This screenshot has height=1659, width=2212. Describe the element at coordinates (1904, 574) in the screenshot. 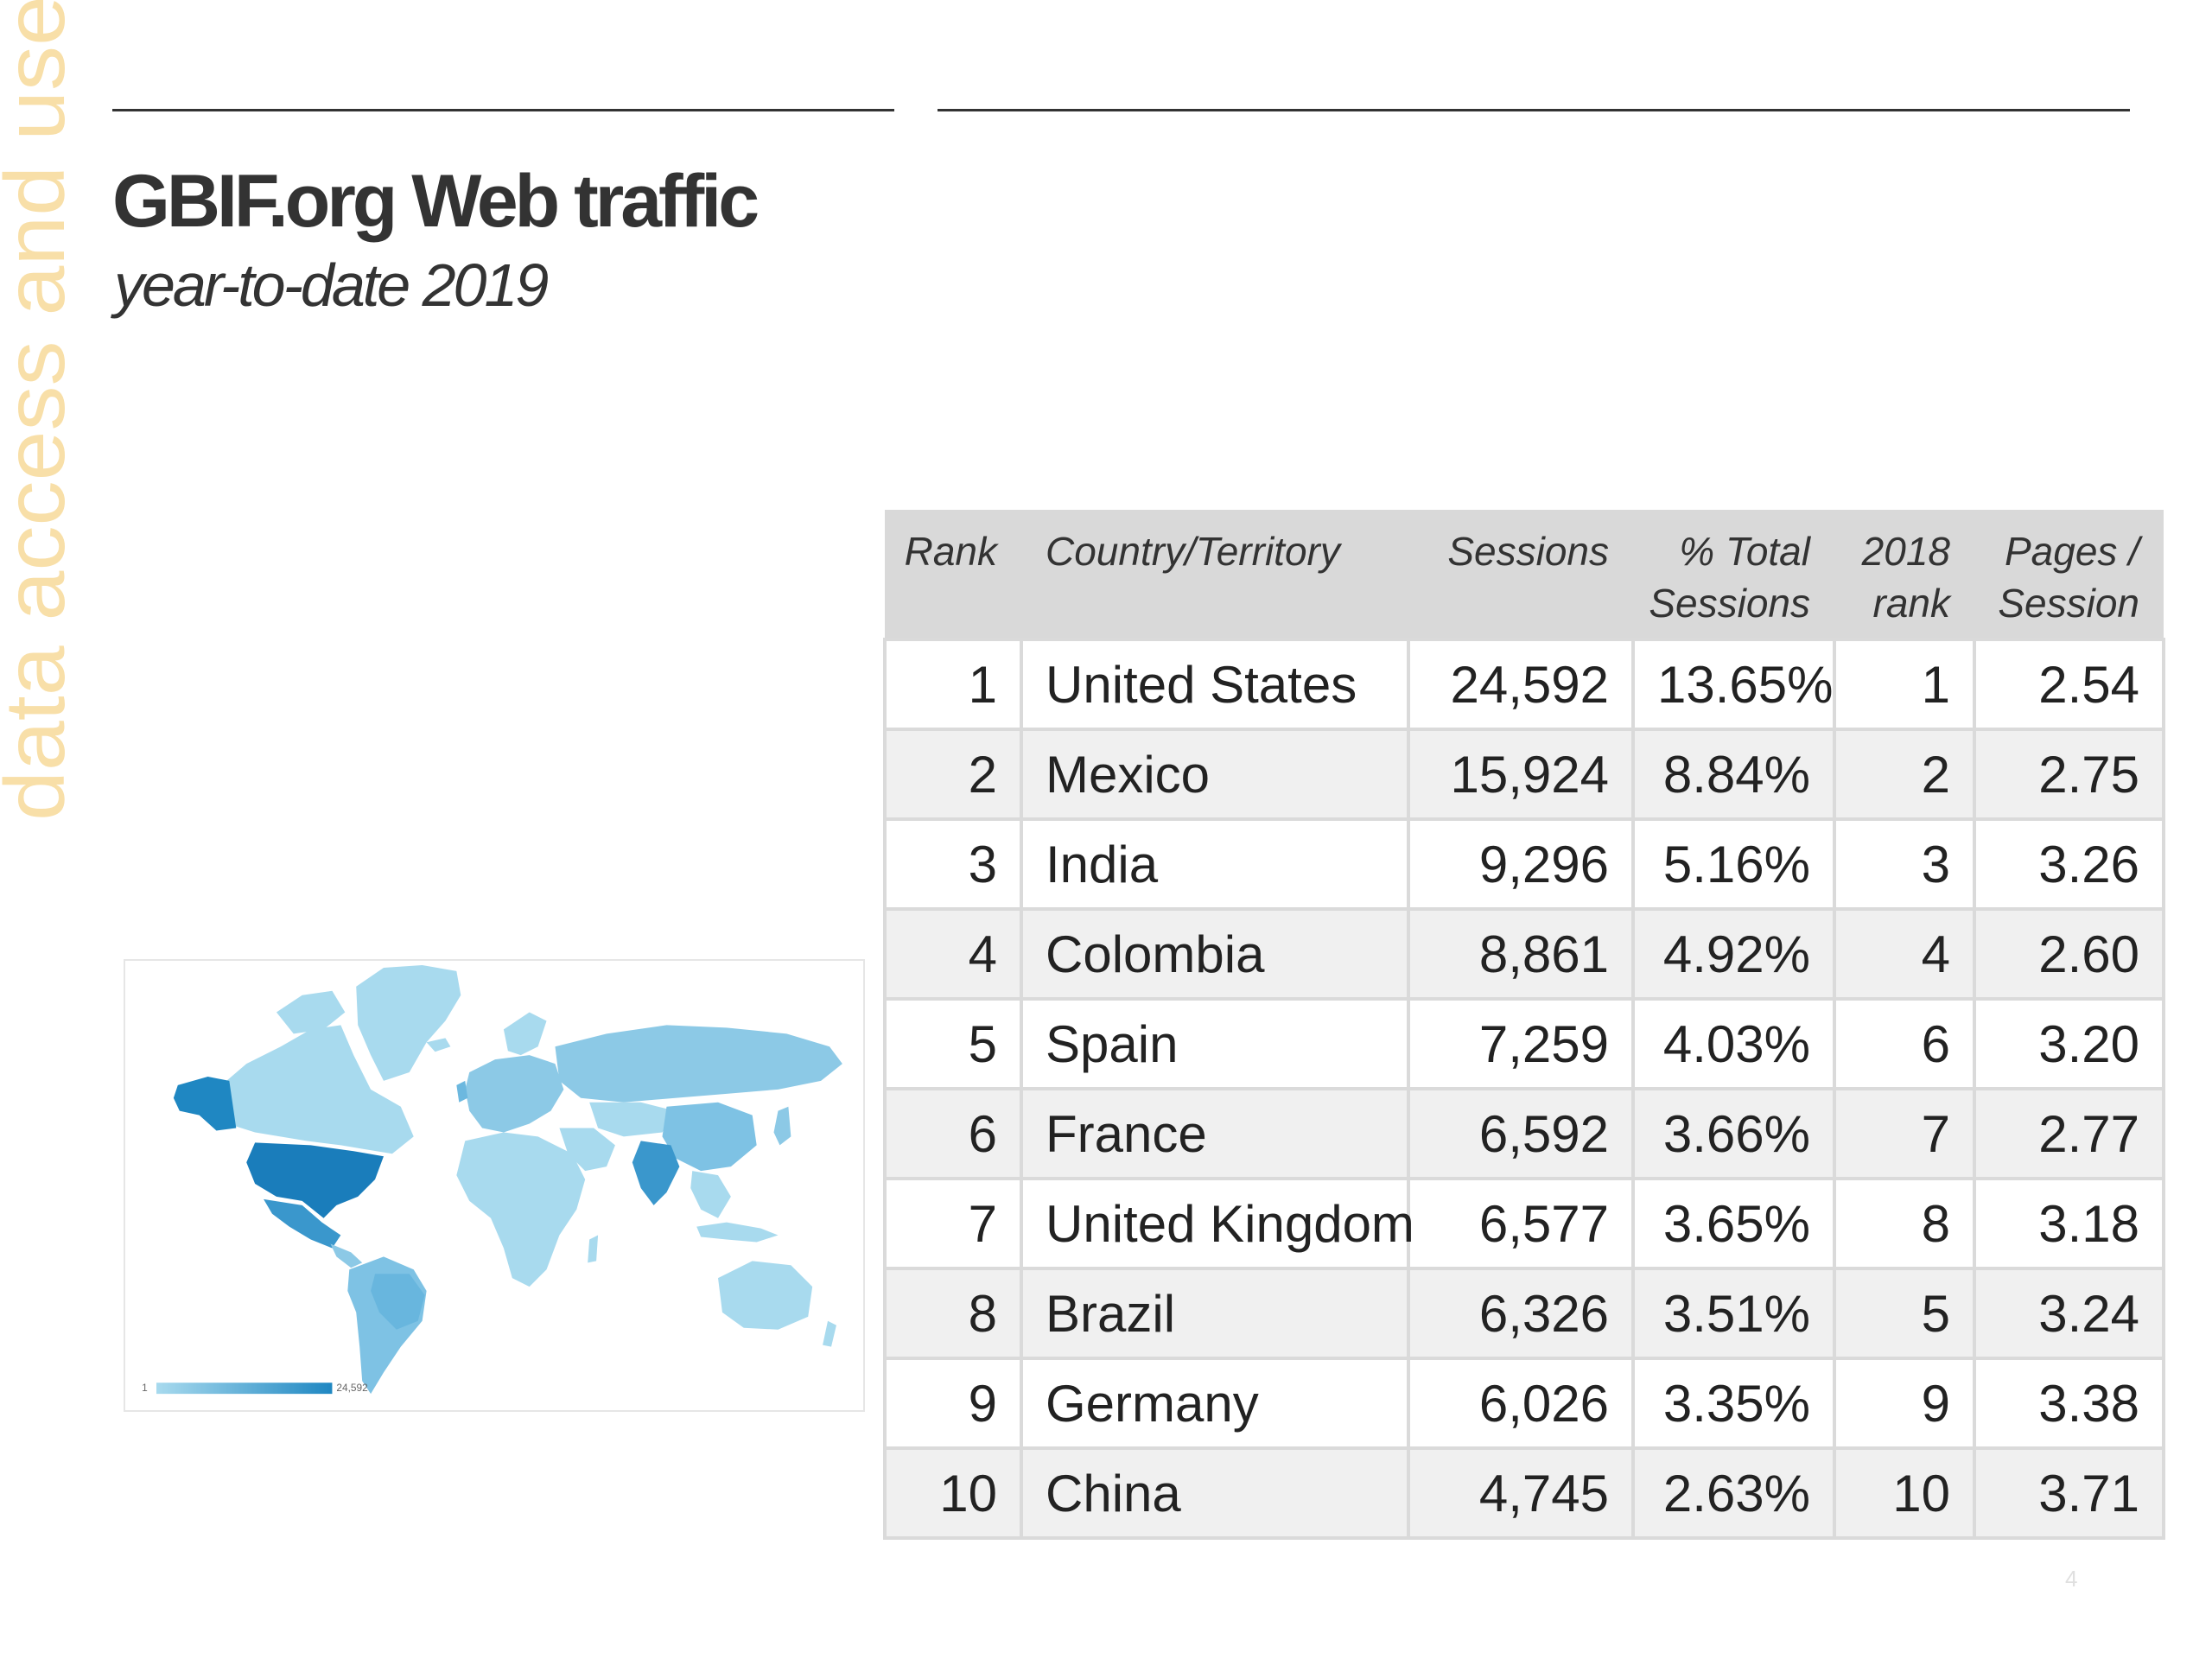

I see `header-rank-2018: 2018 rank` at that location.